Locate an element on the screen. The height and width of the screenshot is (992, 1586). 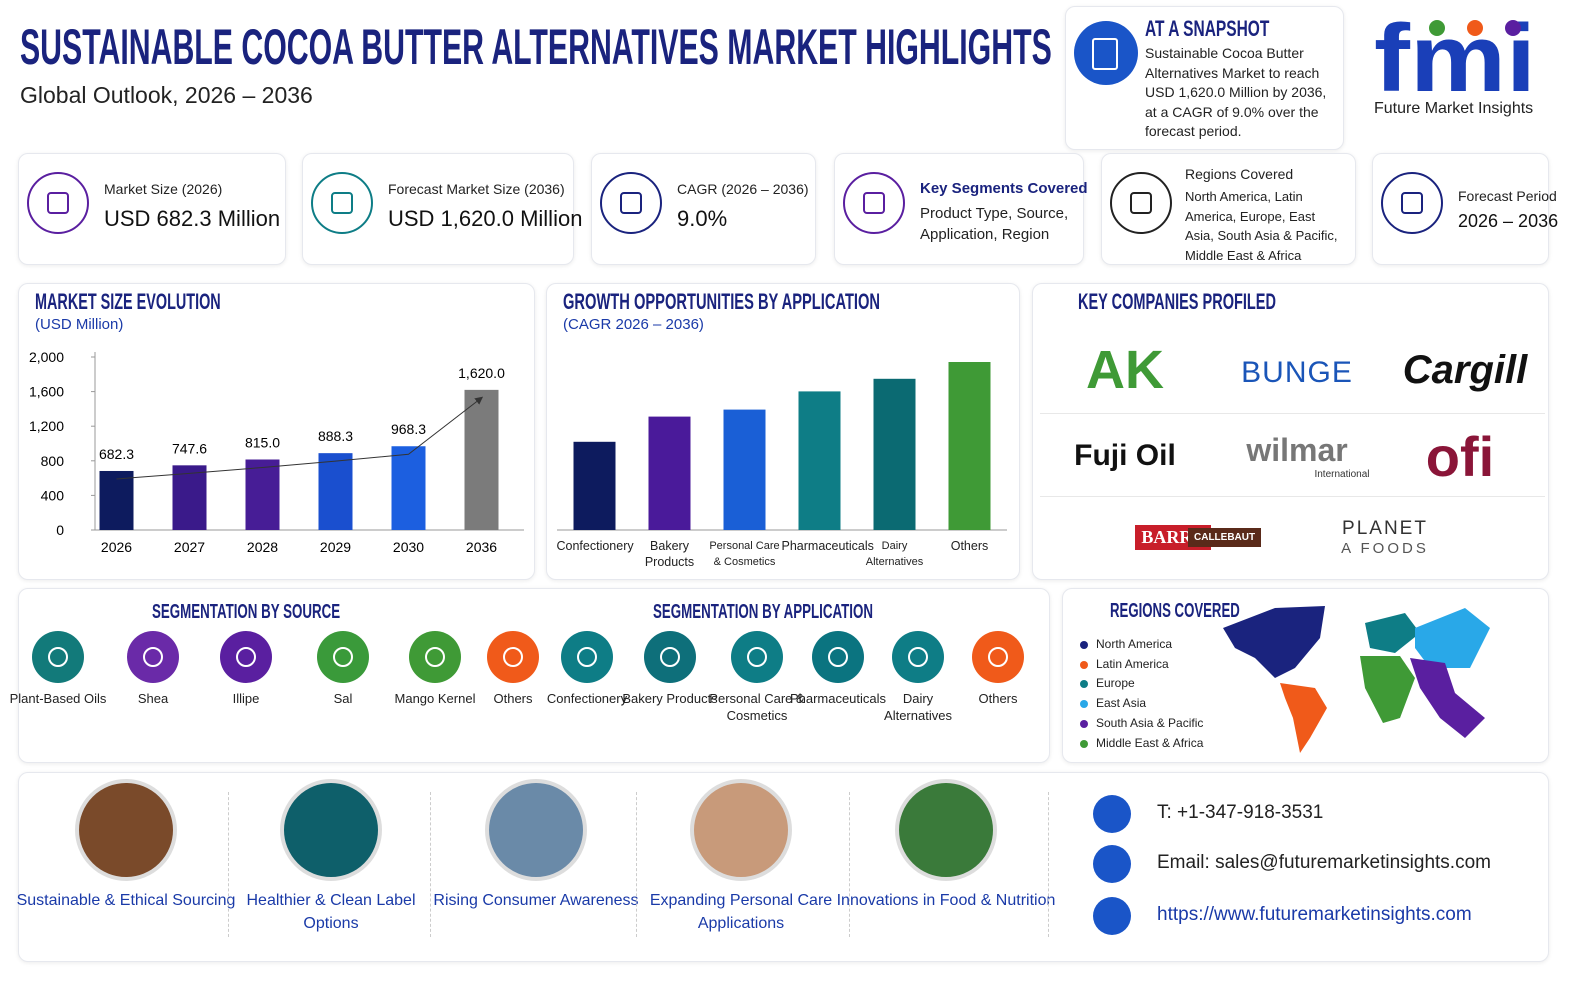
segment-label: Shea is located at coordinates (153, 698).